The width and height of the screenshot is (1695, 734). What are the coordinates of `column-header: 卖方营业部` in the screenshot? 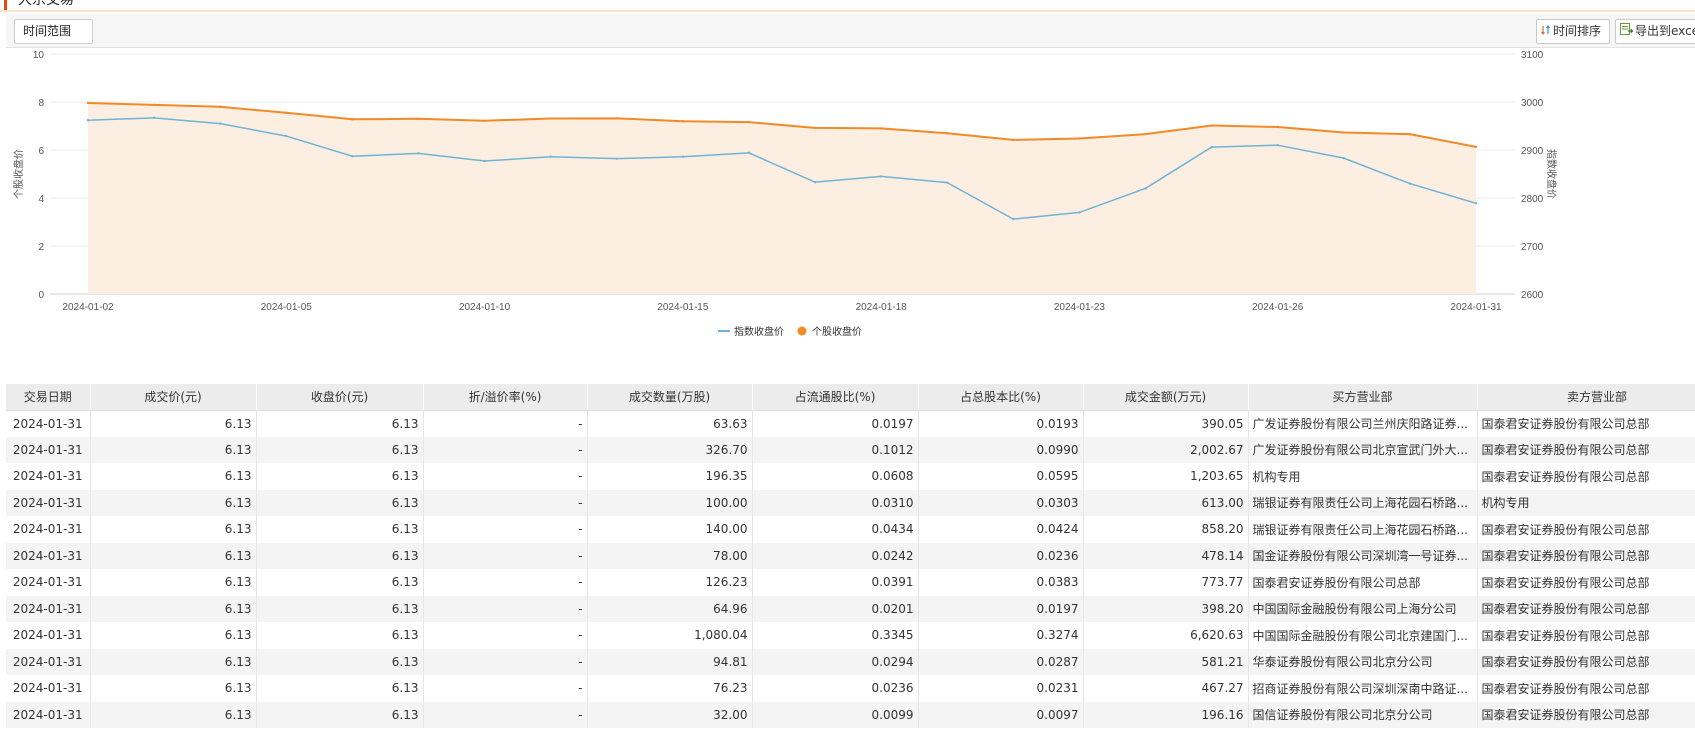 It's located at (1586, 397).